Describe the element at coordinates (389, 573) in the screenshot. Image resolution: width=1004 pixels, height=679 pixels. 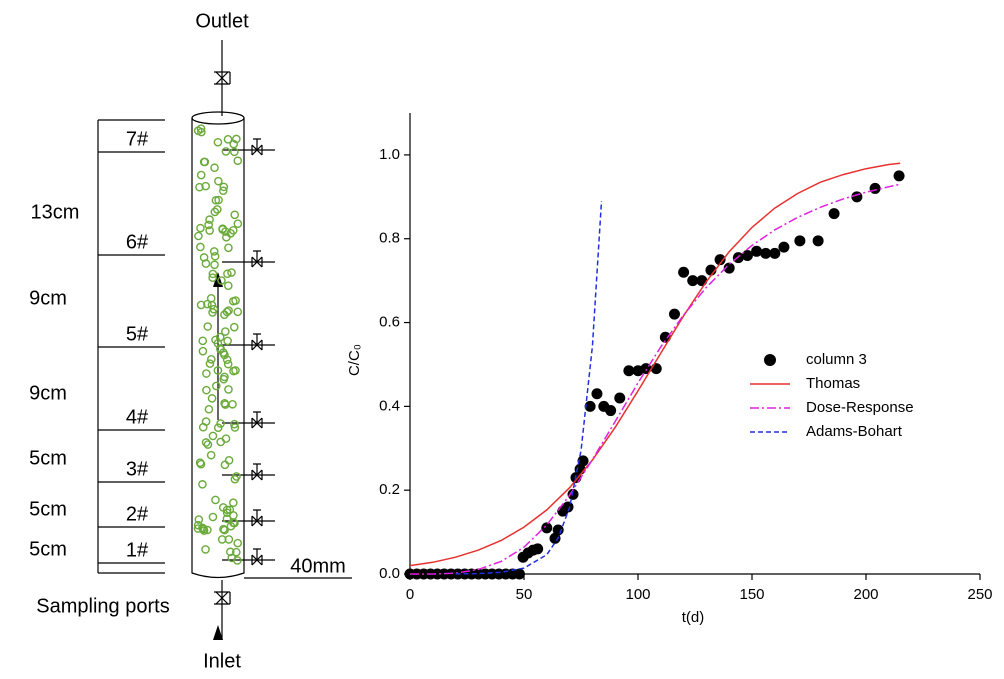
I see `y-tick-label: 0.0` at that location.